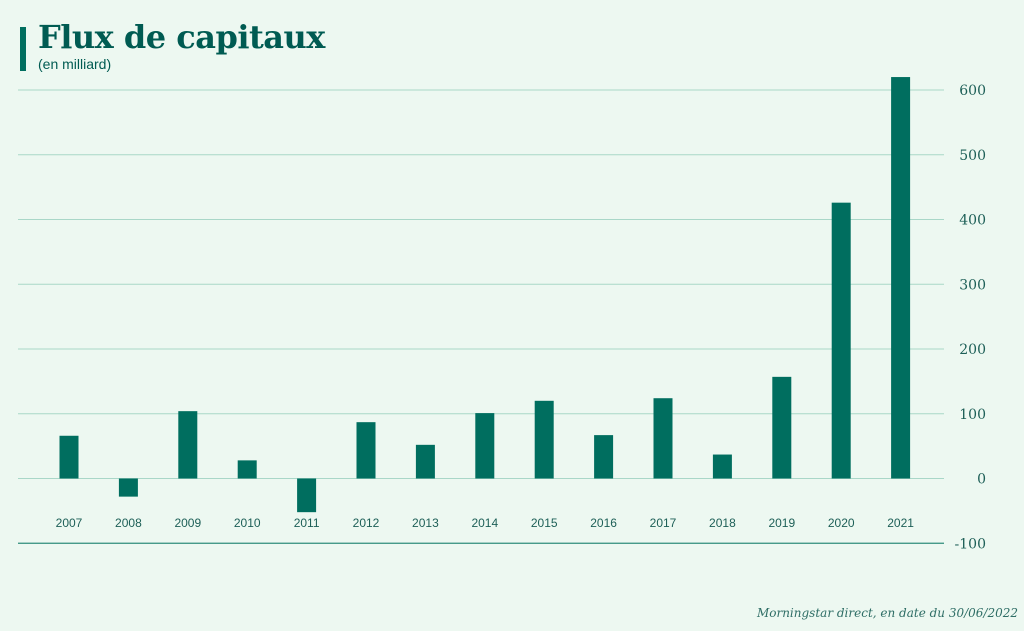  Describe the element at coordinates (247, 469) in the screenshot. I see `bar-2010` at that location.